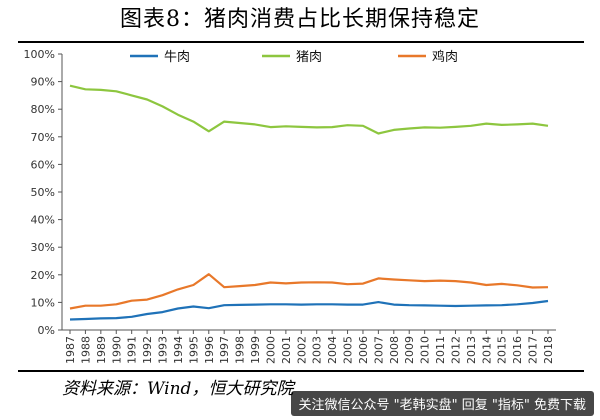 The image size is (600, 420). Describe the element at coordinates (442, 403) in the screenshot. I see `watermark-banner: 关注微信公众号 "老韩实盘" 回复 "指标" 免费下载` at that location.